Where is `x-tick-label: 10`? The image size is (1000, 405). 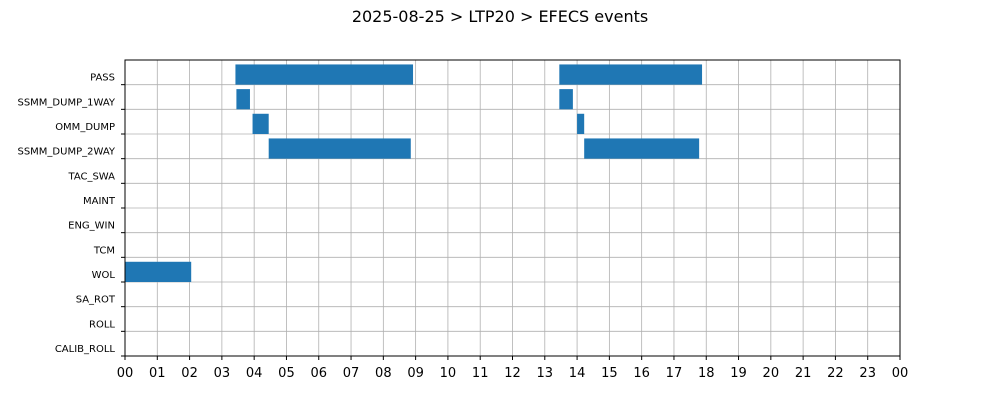
x-tick-label: 10 is located at coordinates (448, 373).